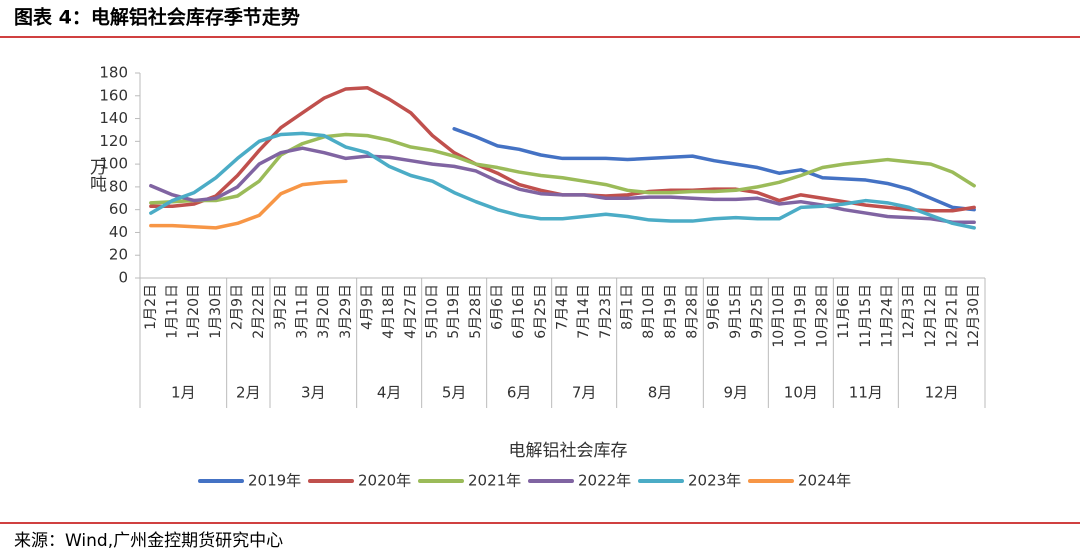 The image size is (1080, 559). What do you see at coordinates (96, 175) in the screenshot?
I see `y-axis-title: 万吨` at bounding box center [96, 175].